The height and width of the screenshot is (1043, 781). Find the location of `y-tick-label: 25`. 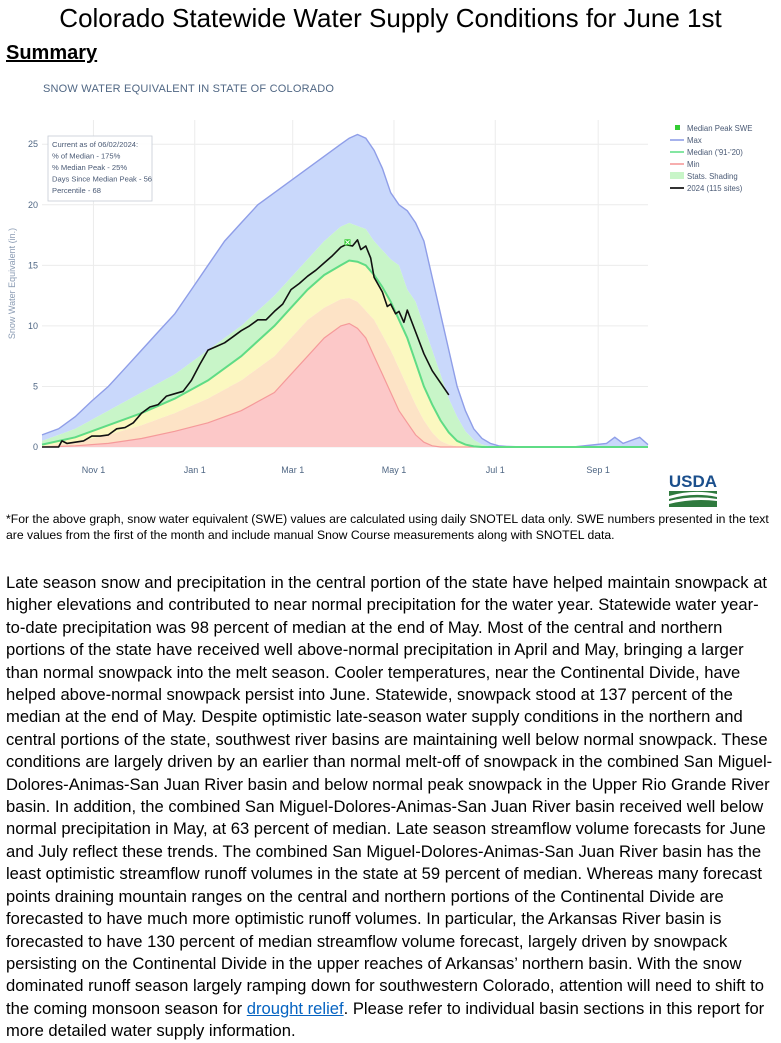

y-tick-label: 25 is located at coordinates (33, 144).